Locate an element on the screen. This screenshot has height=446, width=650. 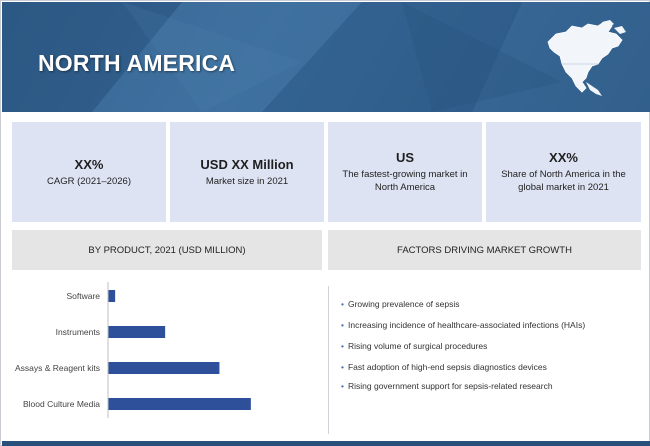
factor-text: Growing prevalence of sepsis is located at coordinates (403, 304).